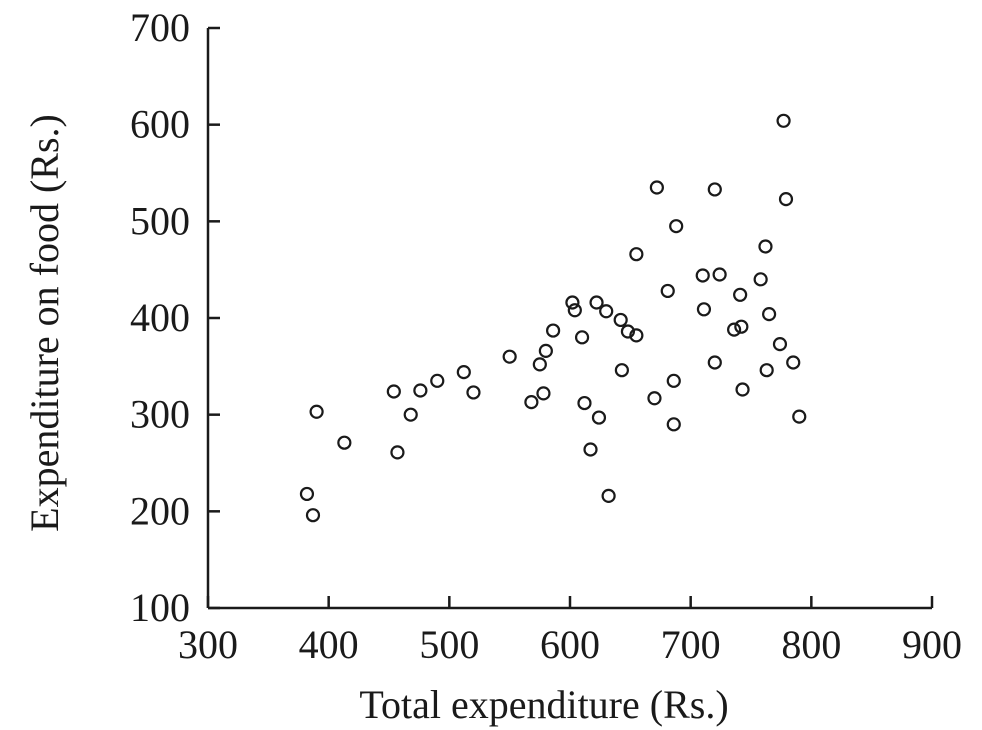 Image resolution: width=982 pixels, height=730 pixels. Describe the element at coordinates (449, 644) in the screenshot. I see `x-tick-label: 500` at that location.